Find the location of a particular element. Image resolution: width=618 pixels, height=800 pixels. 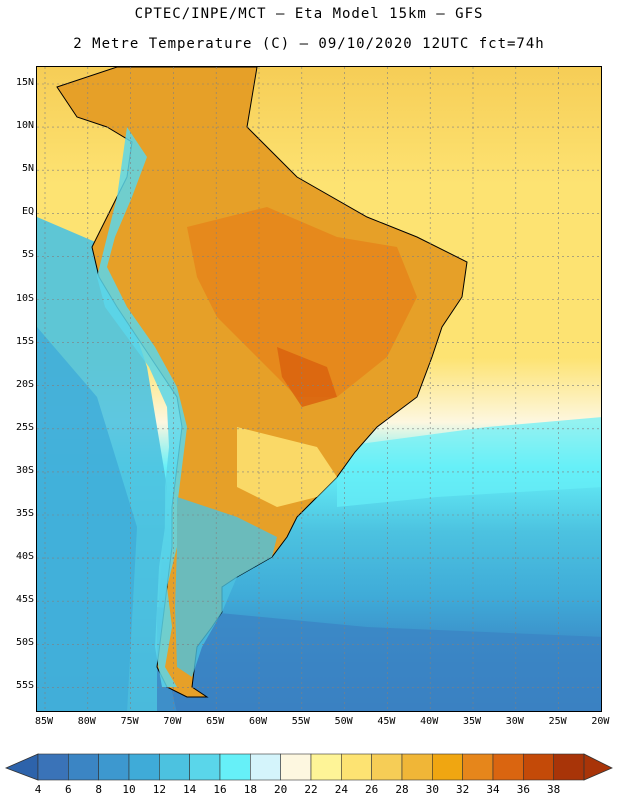

colorbar-level-label: 20 is located at coordinates (281, 789).